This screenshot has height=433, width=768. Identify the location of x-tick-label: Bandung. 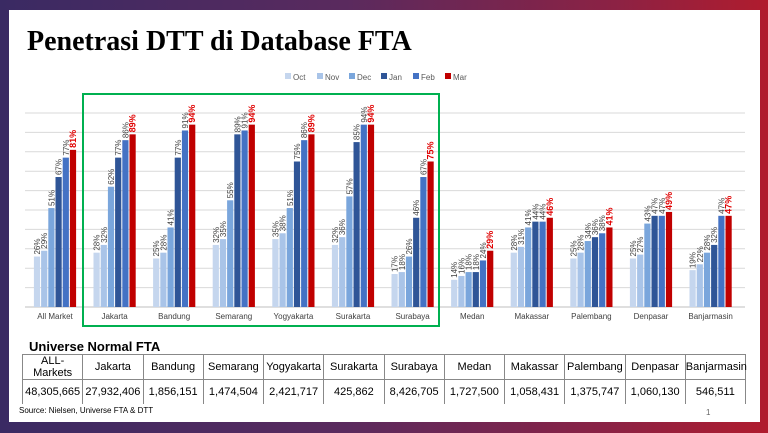
(174, 316).